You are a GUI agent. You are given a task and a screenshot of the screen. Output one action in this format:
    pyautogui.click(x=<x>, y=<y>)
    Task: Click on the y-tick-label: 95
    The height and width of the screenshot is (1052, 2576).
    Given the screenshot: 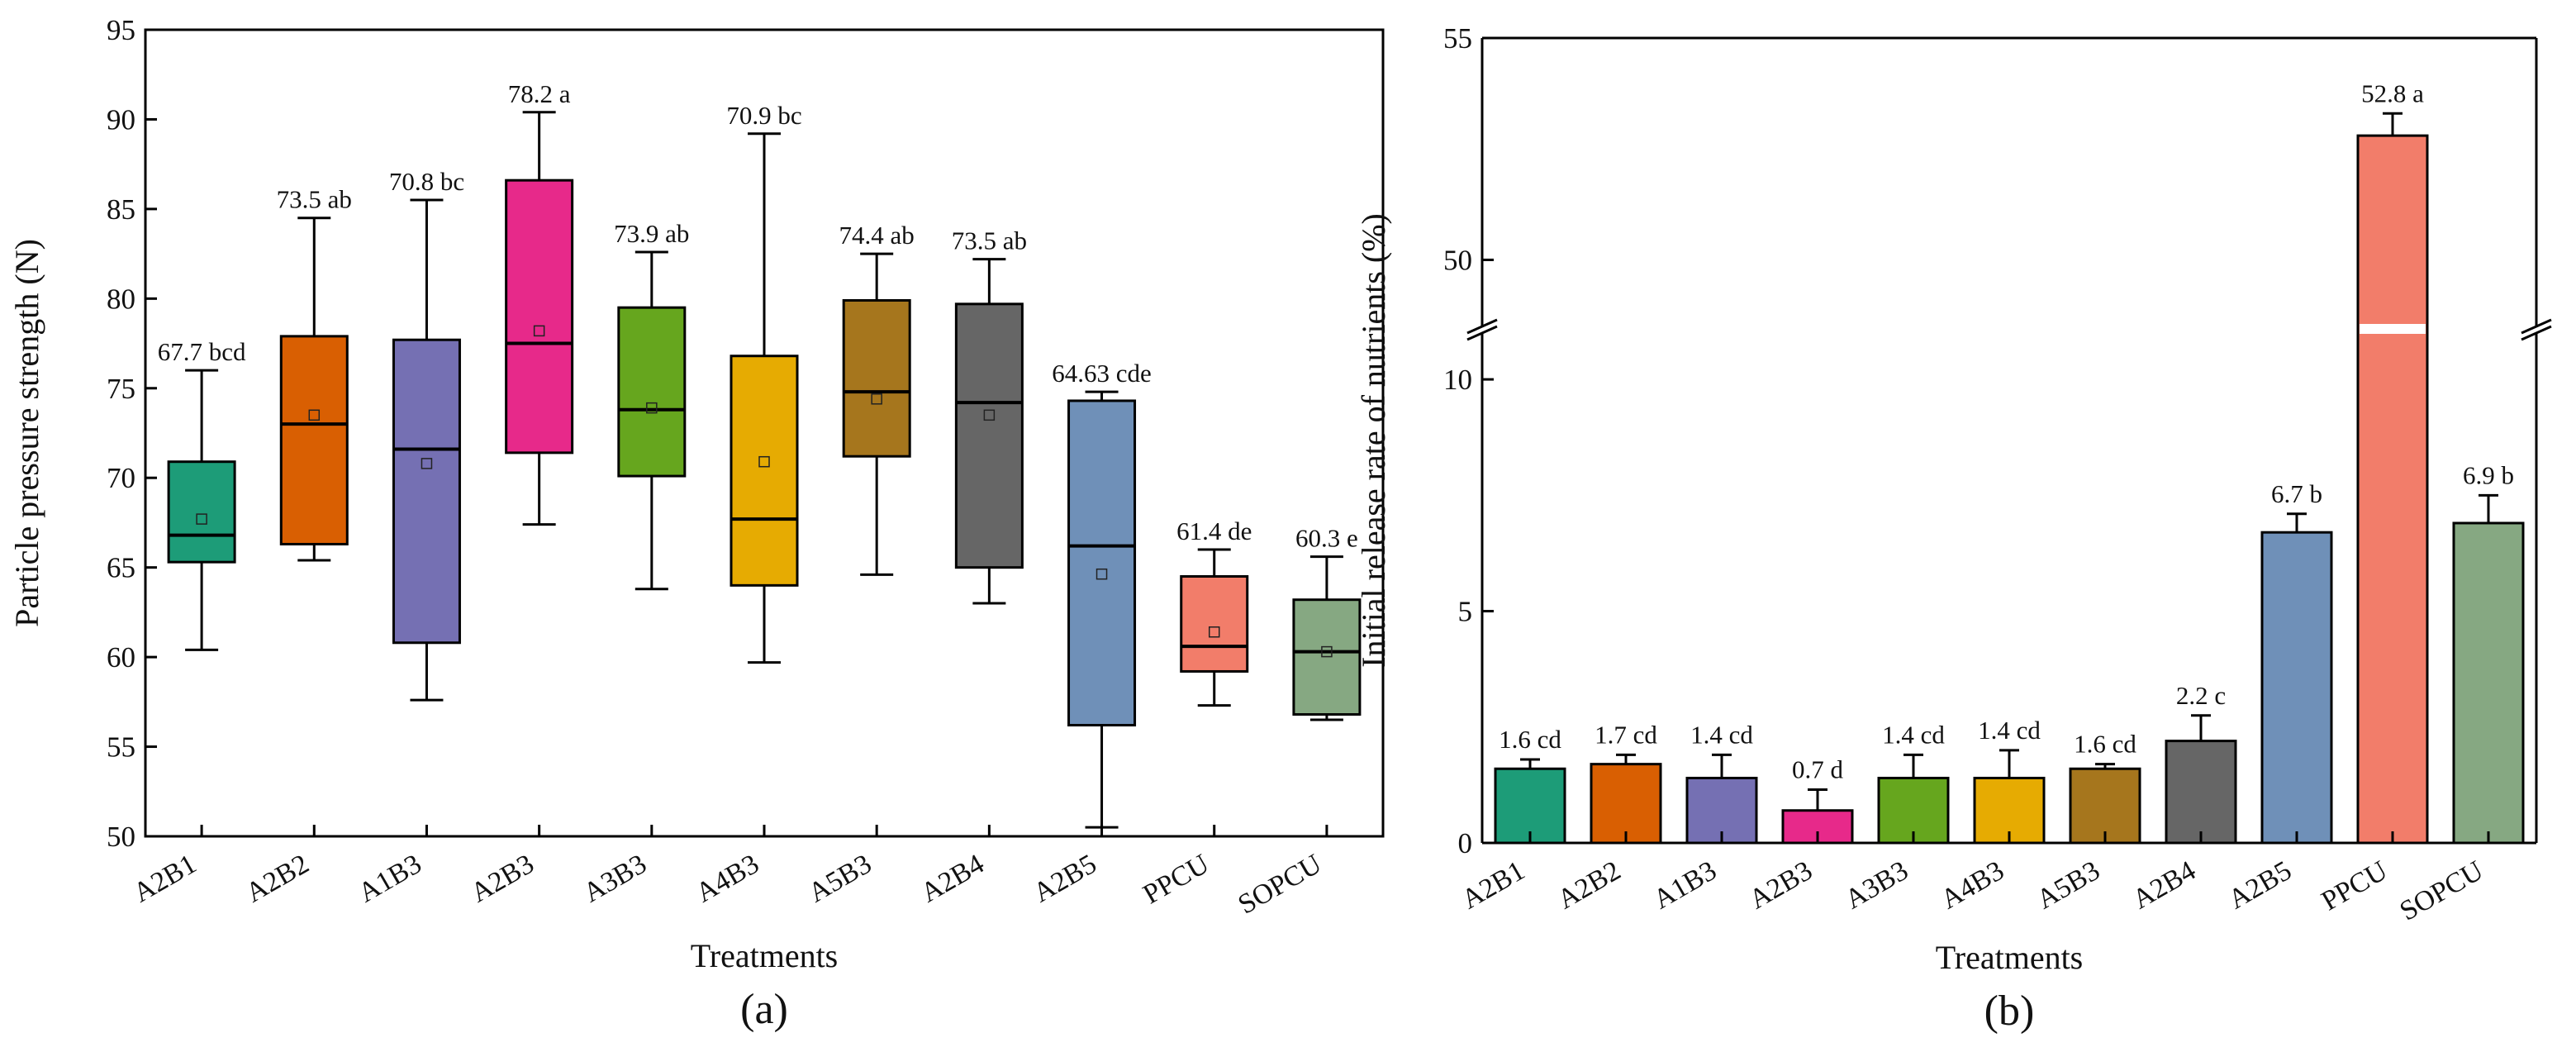 What is the action you would take?
    pyautogui.click(x=121, y=30)
    